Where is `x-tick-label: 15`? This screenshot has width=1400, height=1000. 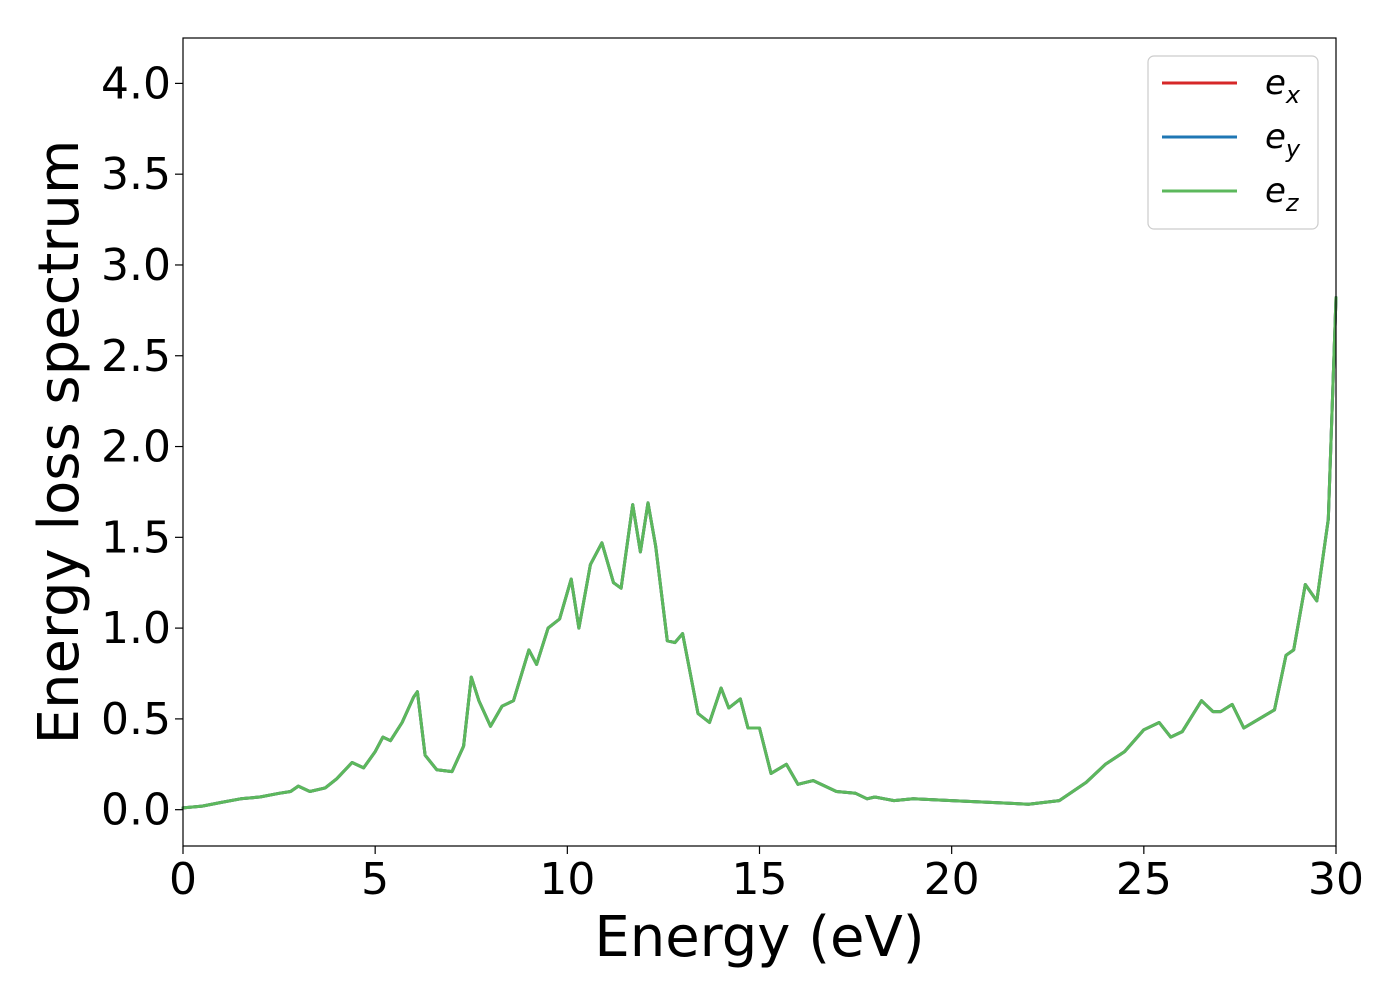
x-tick-label: 15 is located at coordinates (760, 879).